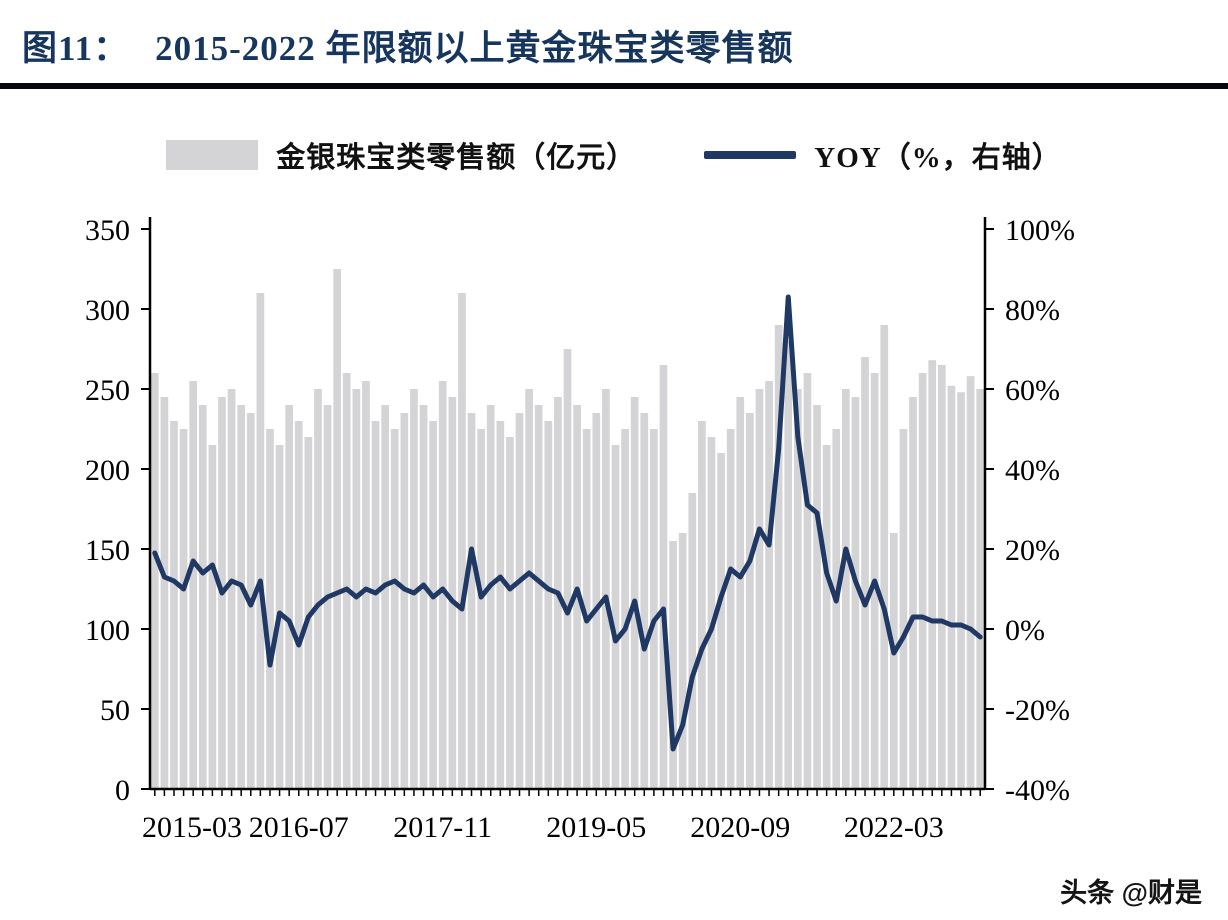 This screenshot has width=1228, height=920. I want to click on left-tick-label: 250, so click(107, 390).